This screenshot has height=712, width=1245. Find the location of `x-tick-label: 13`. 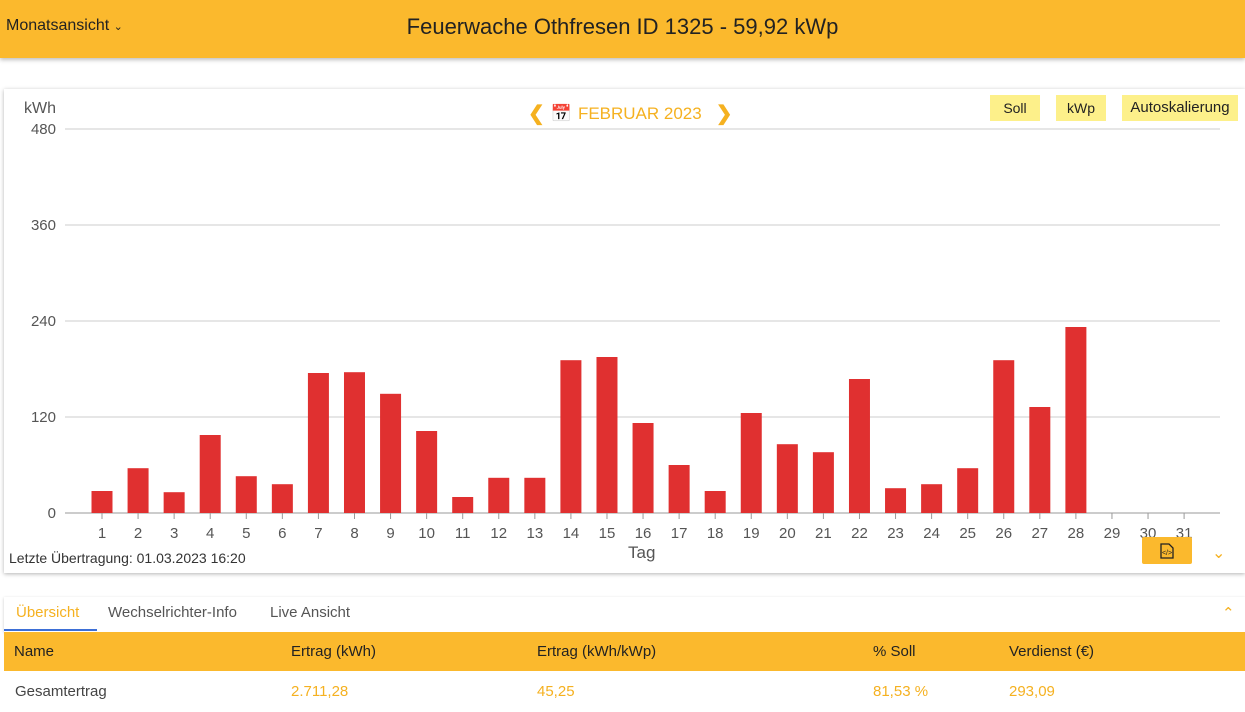

x-tick-label: 13 is located at coordinates (534, 533).